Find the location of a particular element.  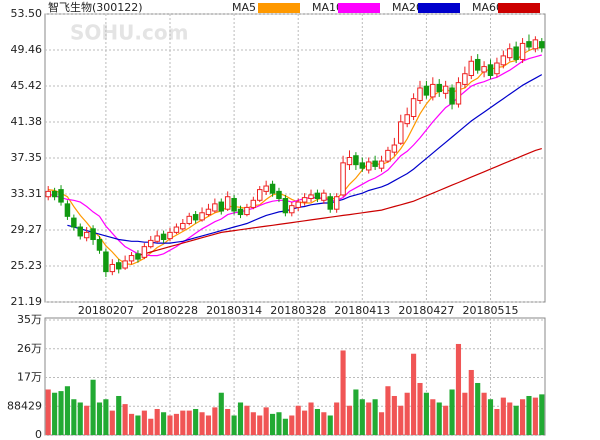

y-tick-label: 37.35 is located at coordinates (27, 157).